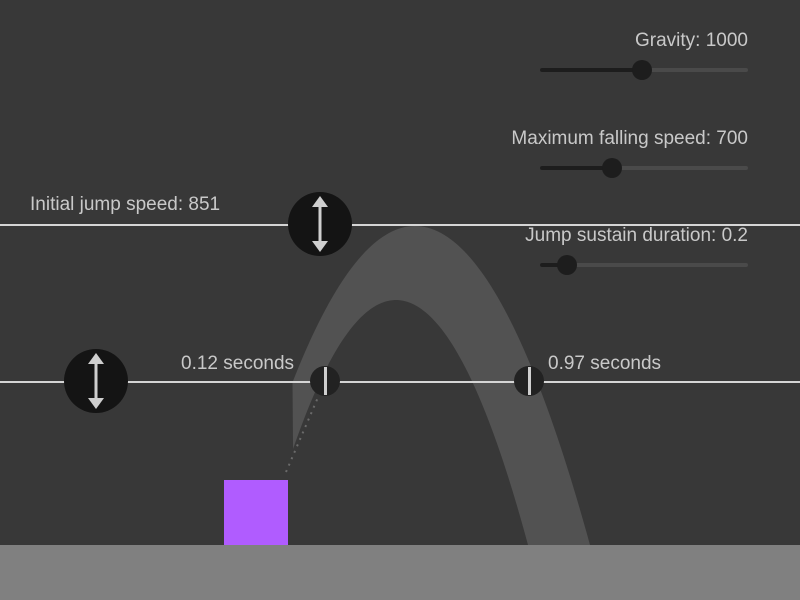  I want to click on apex-height-handle, so click(96, 381).